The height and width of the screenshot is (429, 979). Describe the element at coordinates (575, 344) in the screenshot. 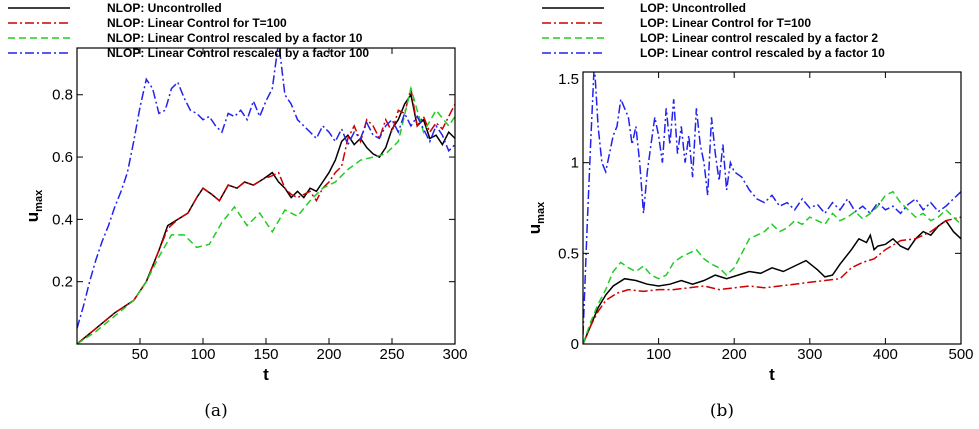

I see `y-tick-label: 0` at that location.